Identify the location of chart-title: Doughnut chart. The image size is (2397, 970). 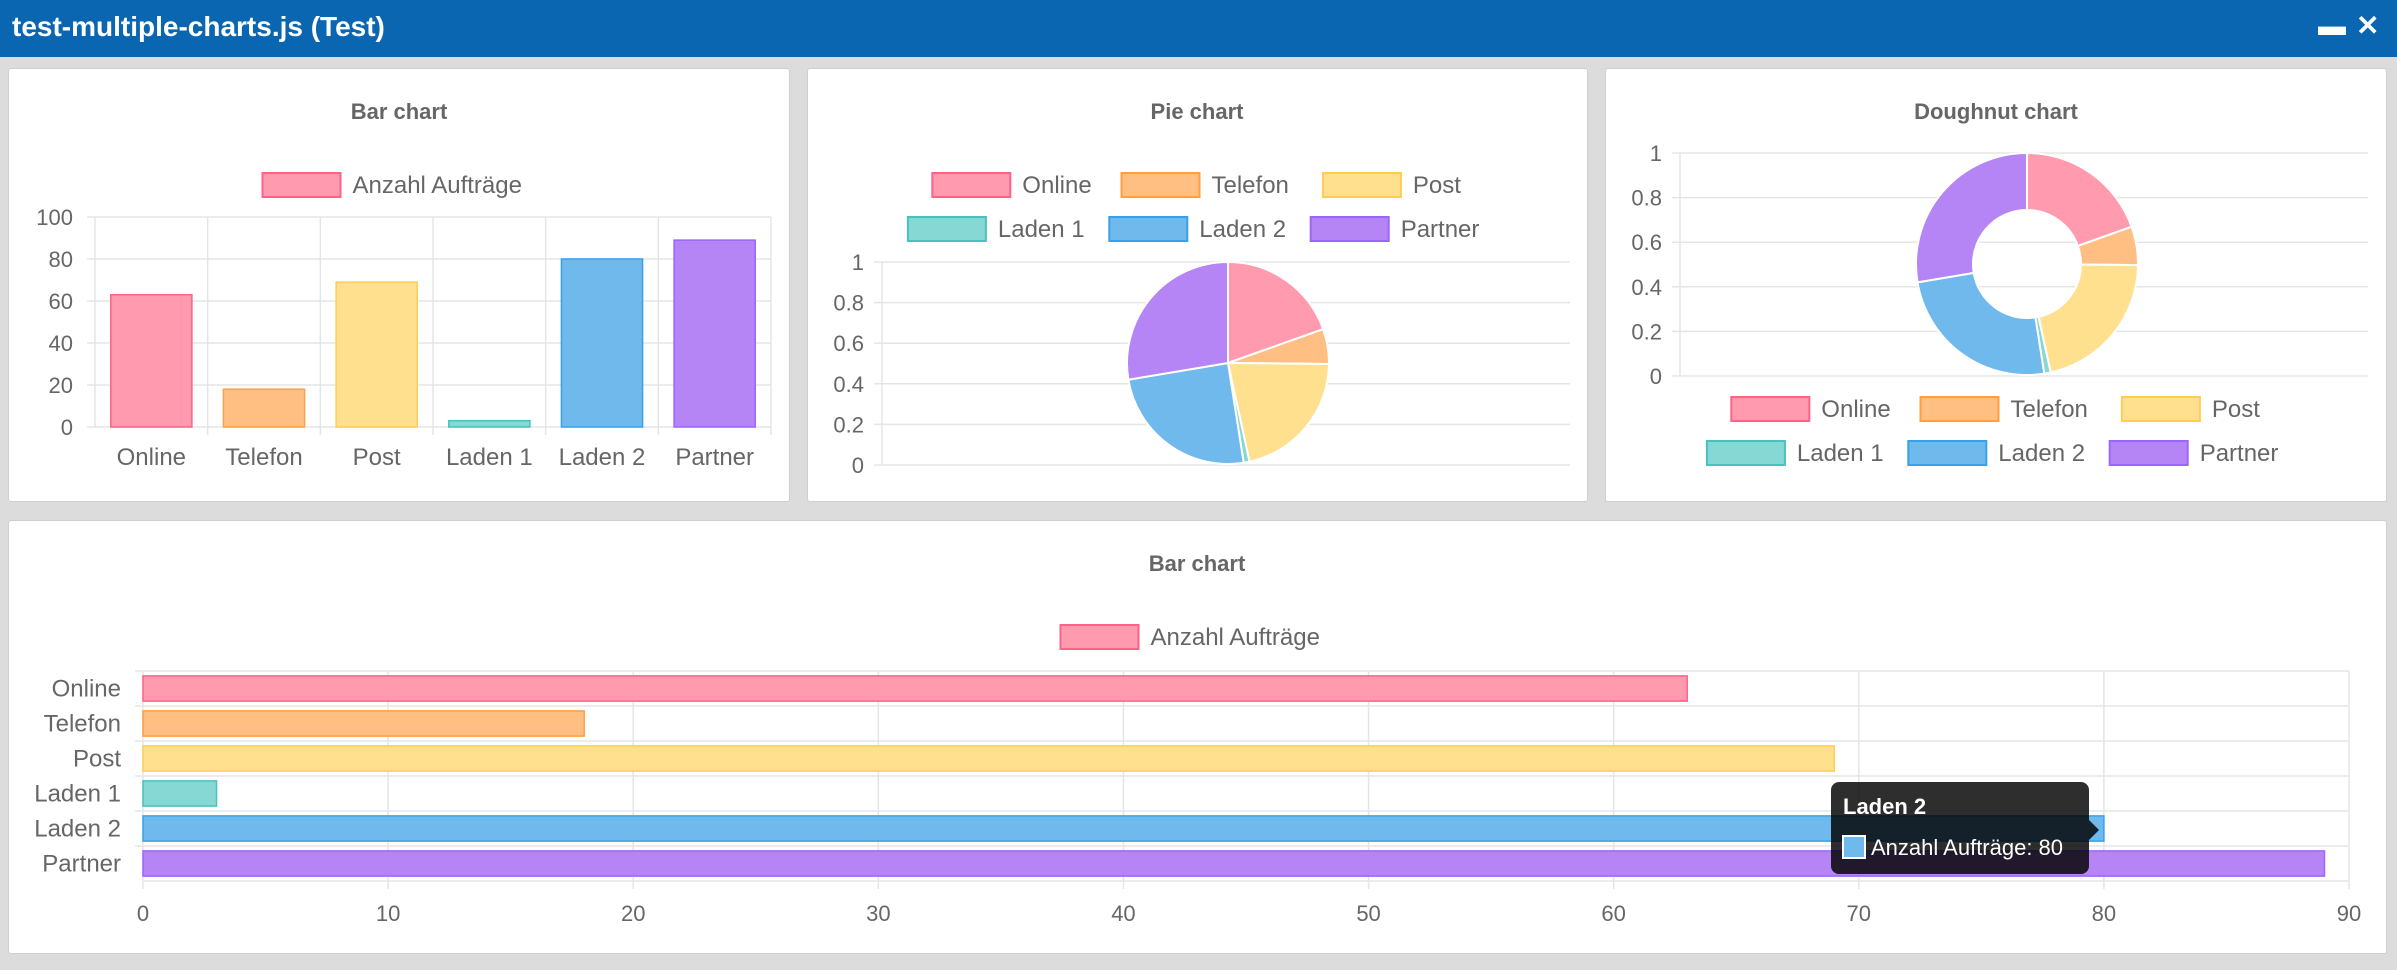
(1996, 111).